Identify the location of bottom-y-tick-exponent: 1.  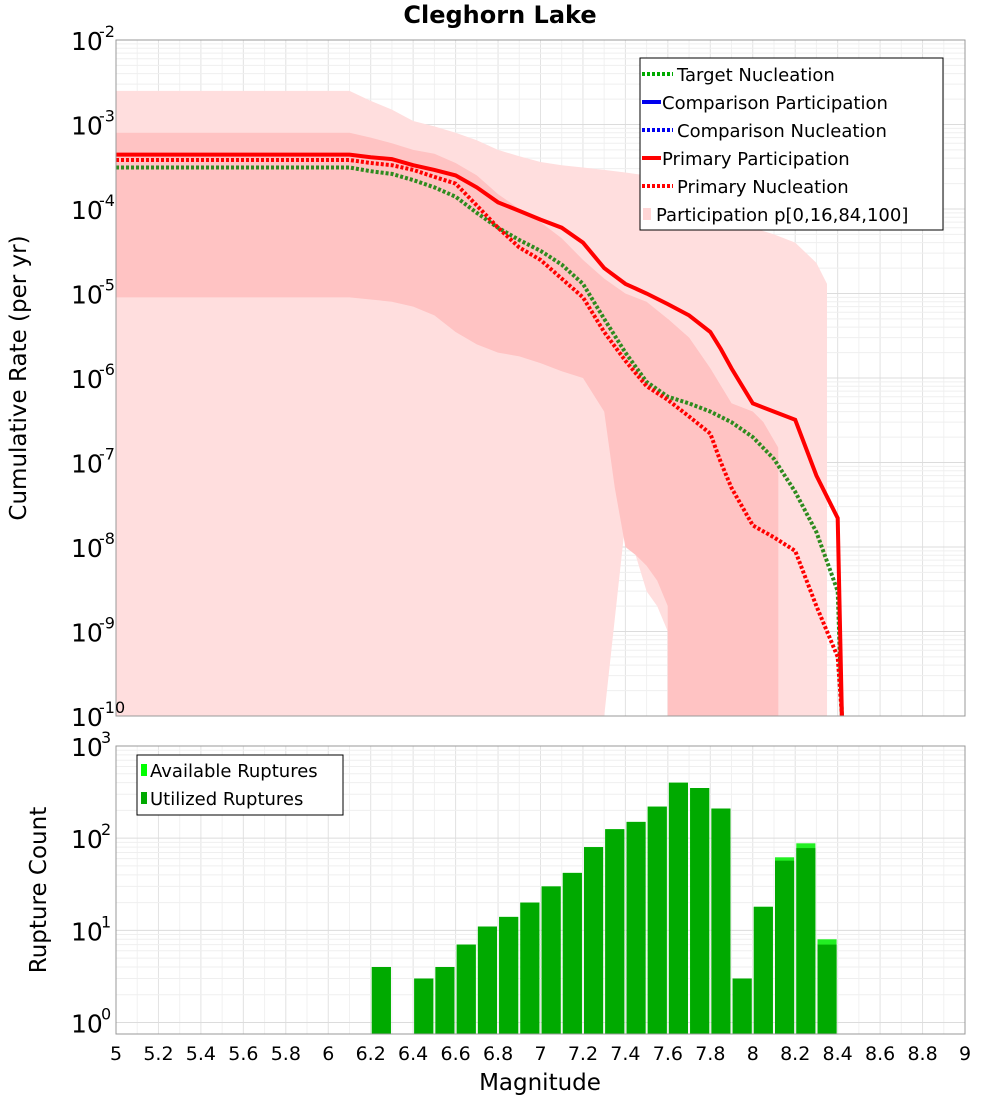
(106, 921).